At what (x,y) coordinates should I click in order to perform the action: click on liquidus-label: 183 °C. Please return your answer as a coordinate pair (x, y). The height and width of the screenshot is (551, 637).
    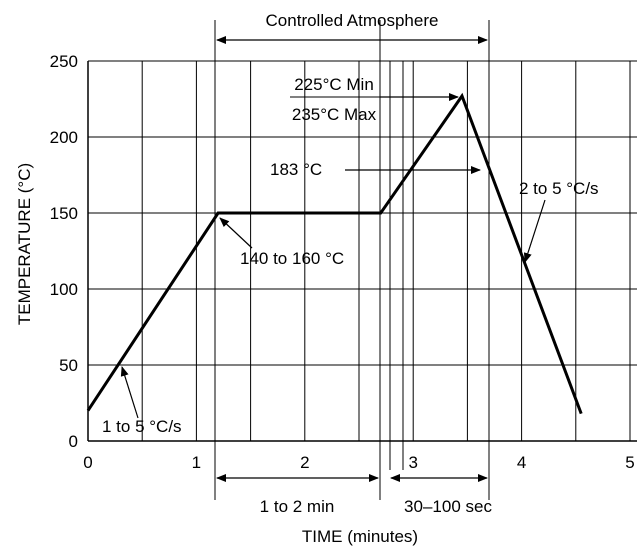
    Looking at the image, I should click on (296, 169).